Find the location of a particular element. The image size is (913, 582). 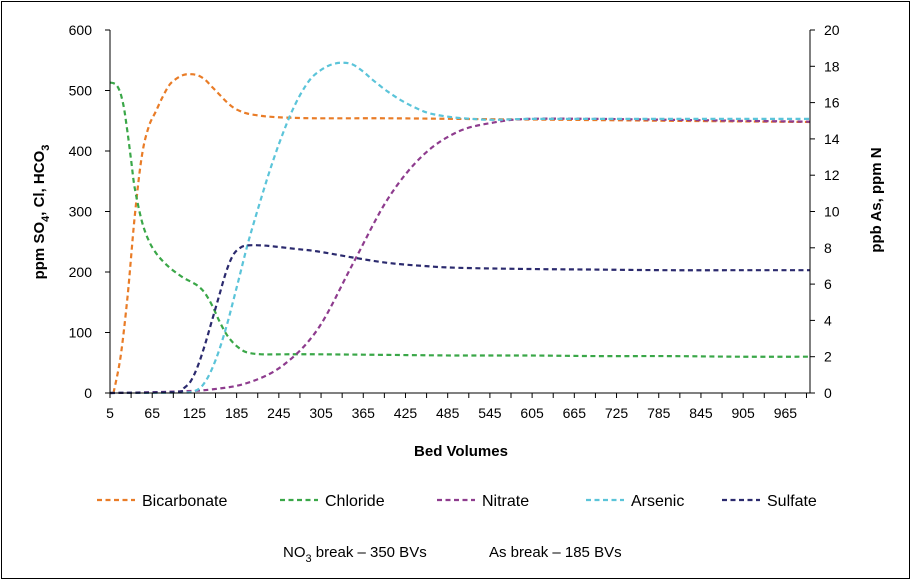

y-tick-label-right: 0 is located at coordinates (828, 393).